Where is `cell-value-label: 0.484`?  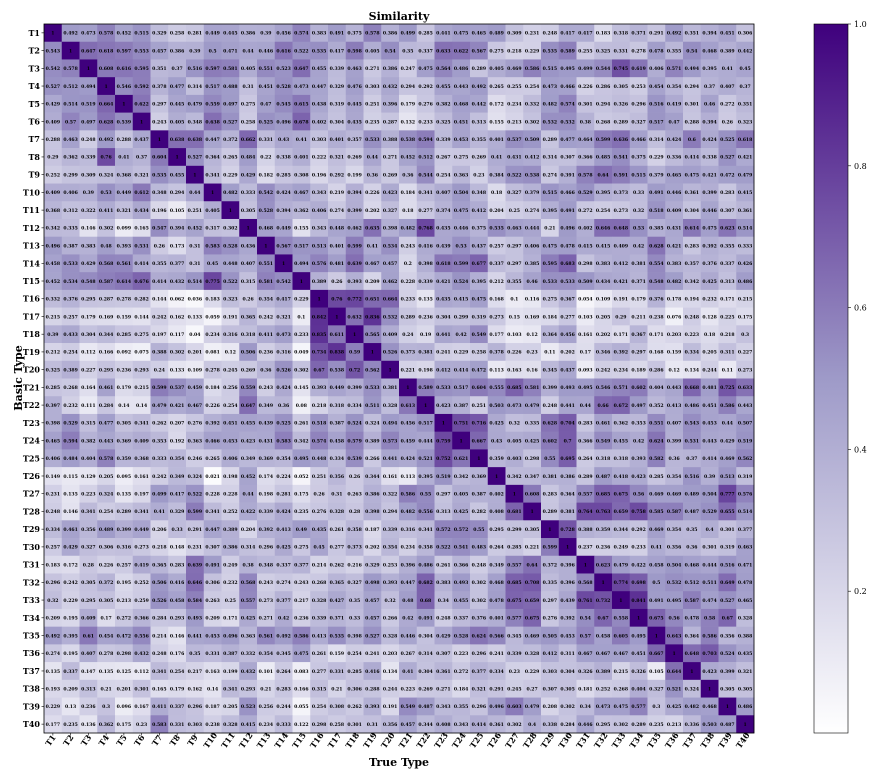 cell-value-label: 0.484 is located at coordinates (70, 459).